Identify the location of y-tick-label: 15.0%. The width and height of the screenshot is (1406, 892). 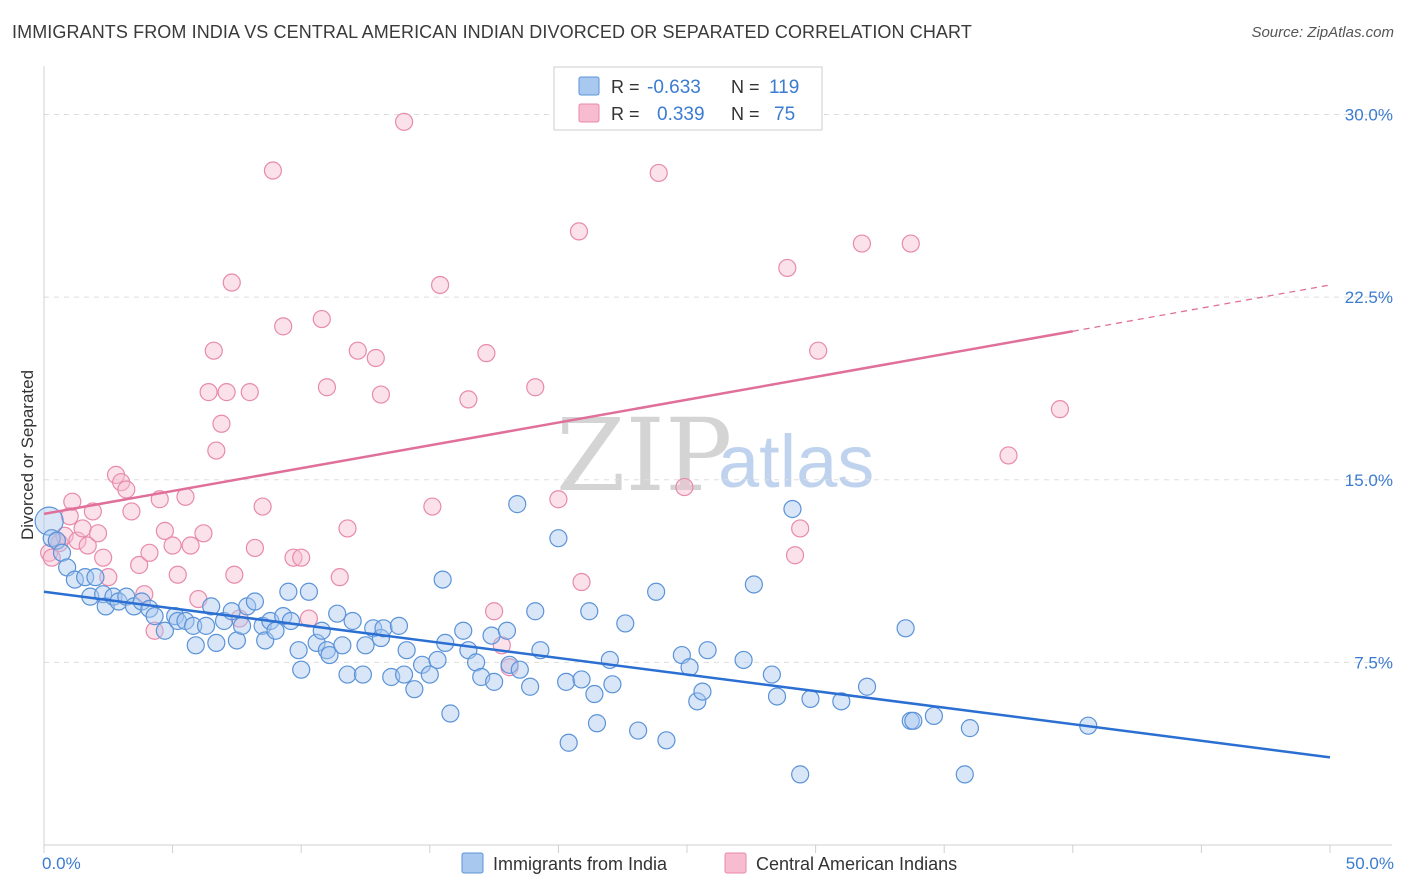
(1369, 480).